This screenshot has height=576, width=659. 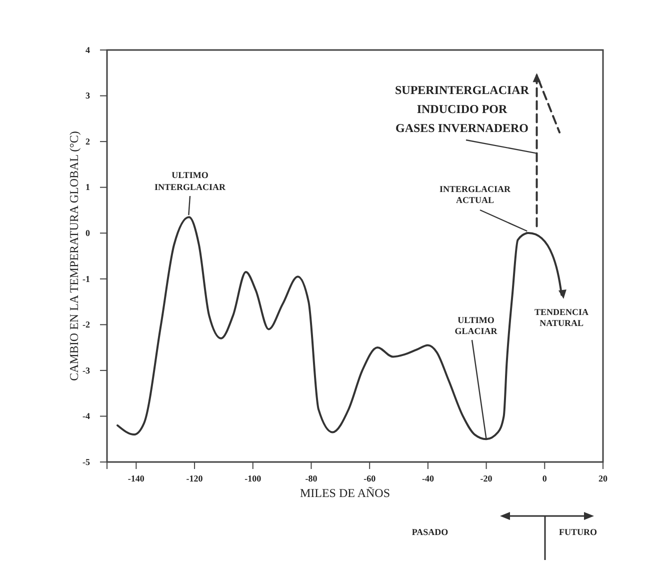 What do you see at coordinates (88, 141) in the screenshot?
I see `y-tick-label: 2` at bounding box center [88, 141].